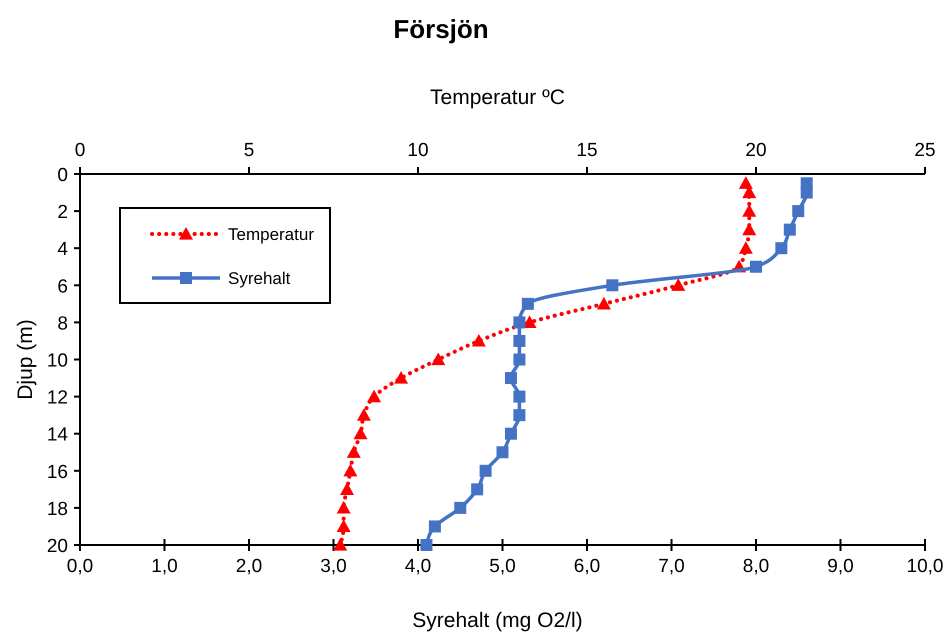  Describe the element at coordinates (57, 509) in the screenshot. I see `y-tick-label: 18` at that location.